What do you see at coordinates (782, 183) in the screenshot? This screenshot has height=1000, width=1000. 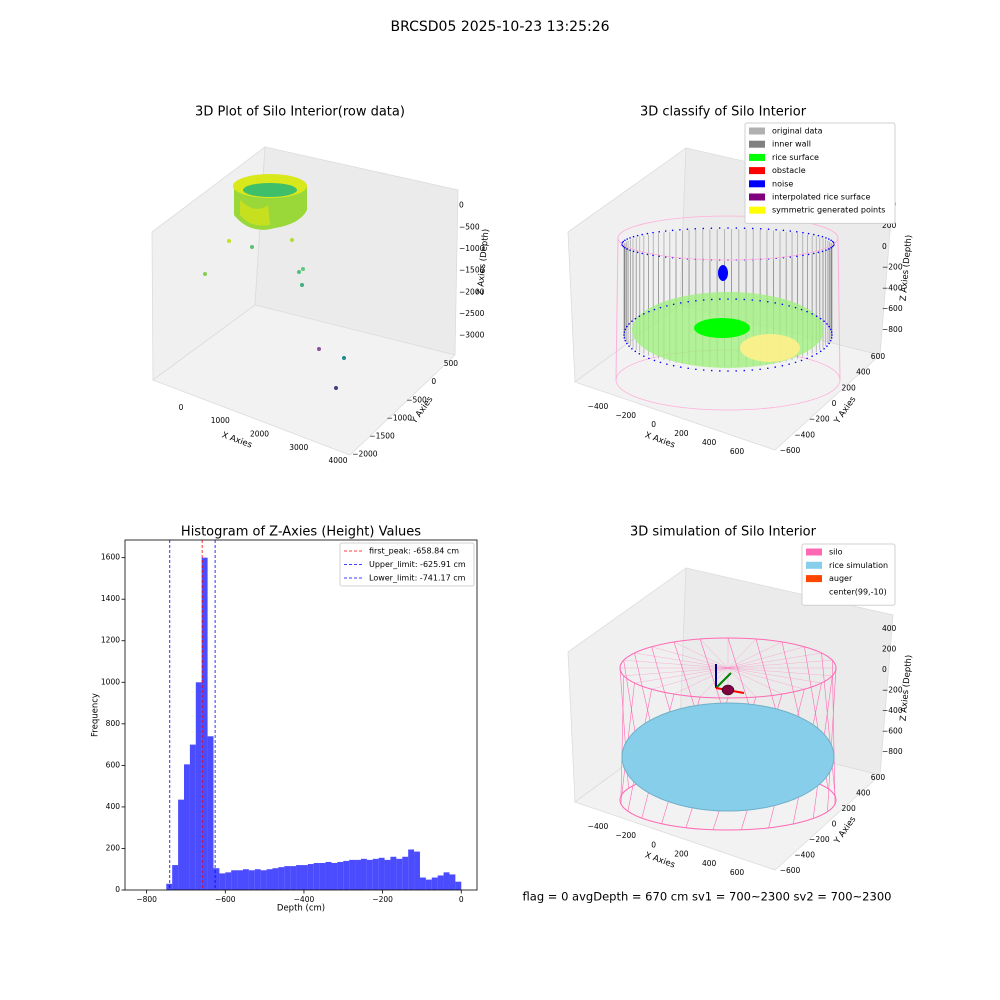 I see `legend-label: noise` at bounding box center [782, 183].